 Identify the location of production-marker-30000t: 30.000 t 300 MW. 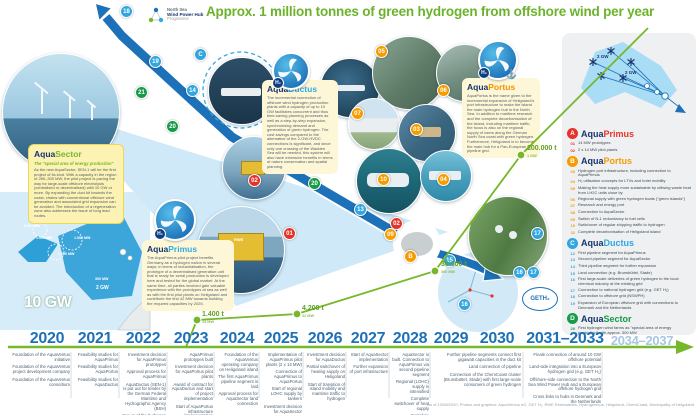
(454, 267).